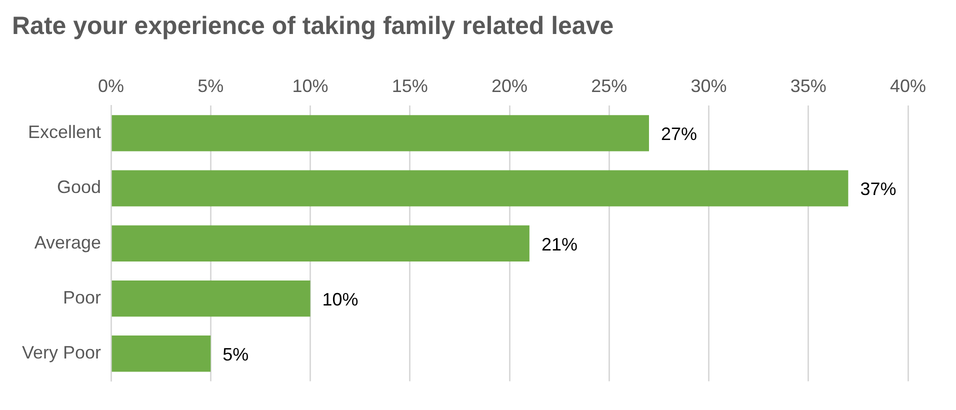 The width and height of the screenshot is (956, 410). I want to click on x-tick-label: 5%, so click(211, 86).